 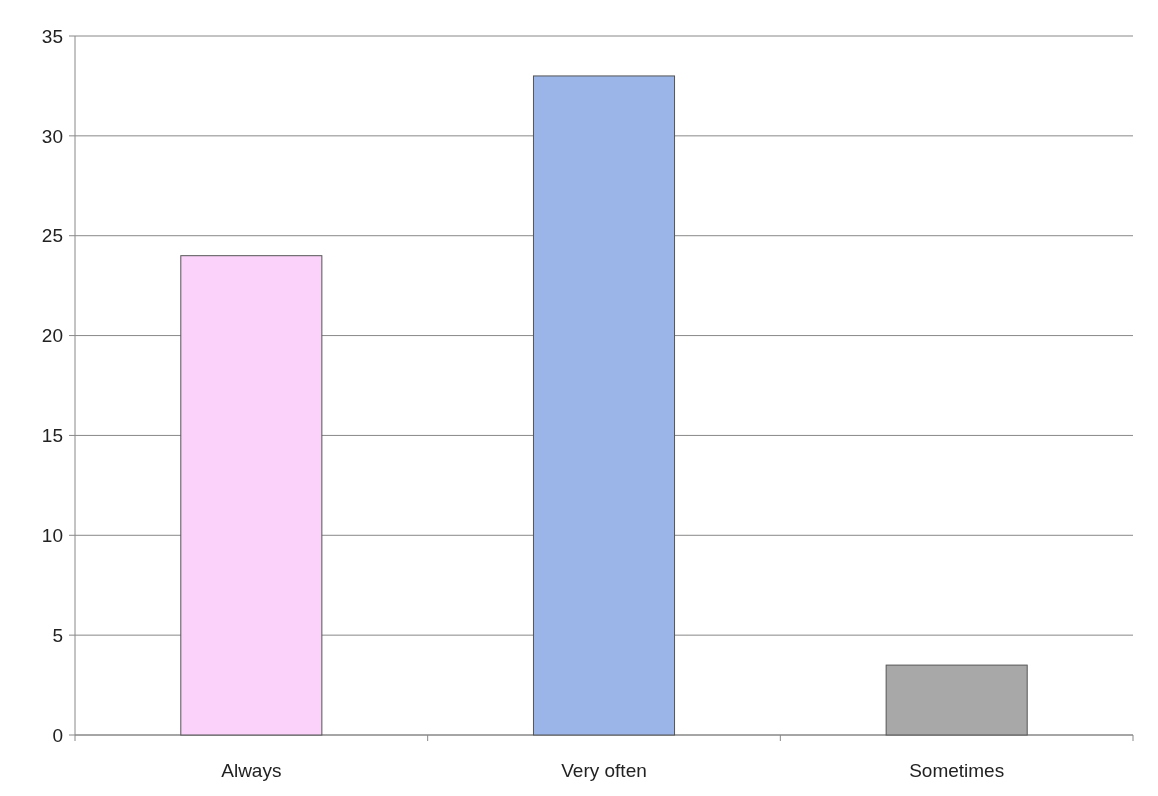 What do you see at coordinates (57, 735) in the screenshot?
I see `y-tick-label: 0` at bounding box center [57, 735].